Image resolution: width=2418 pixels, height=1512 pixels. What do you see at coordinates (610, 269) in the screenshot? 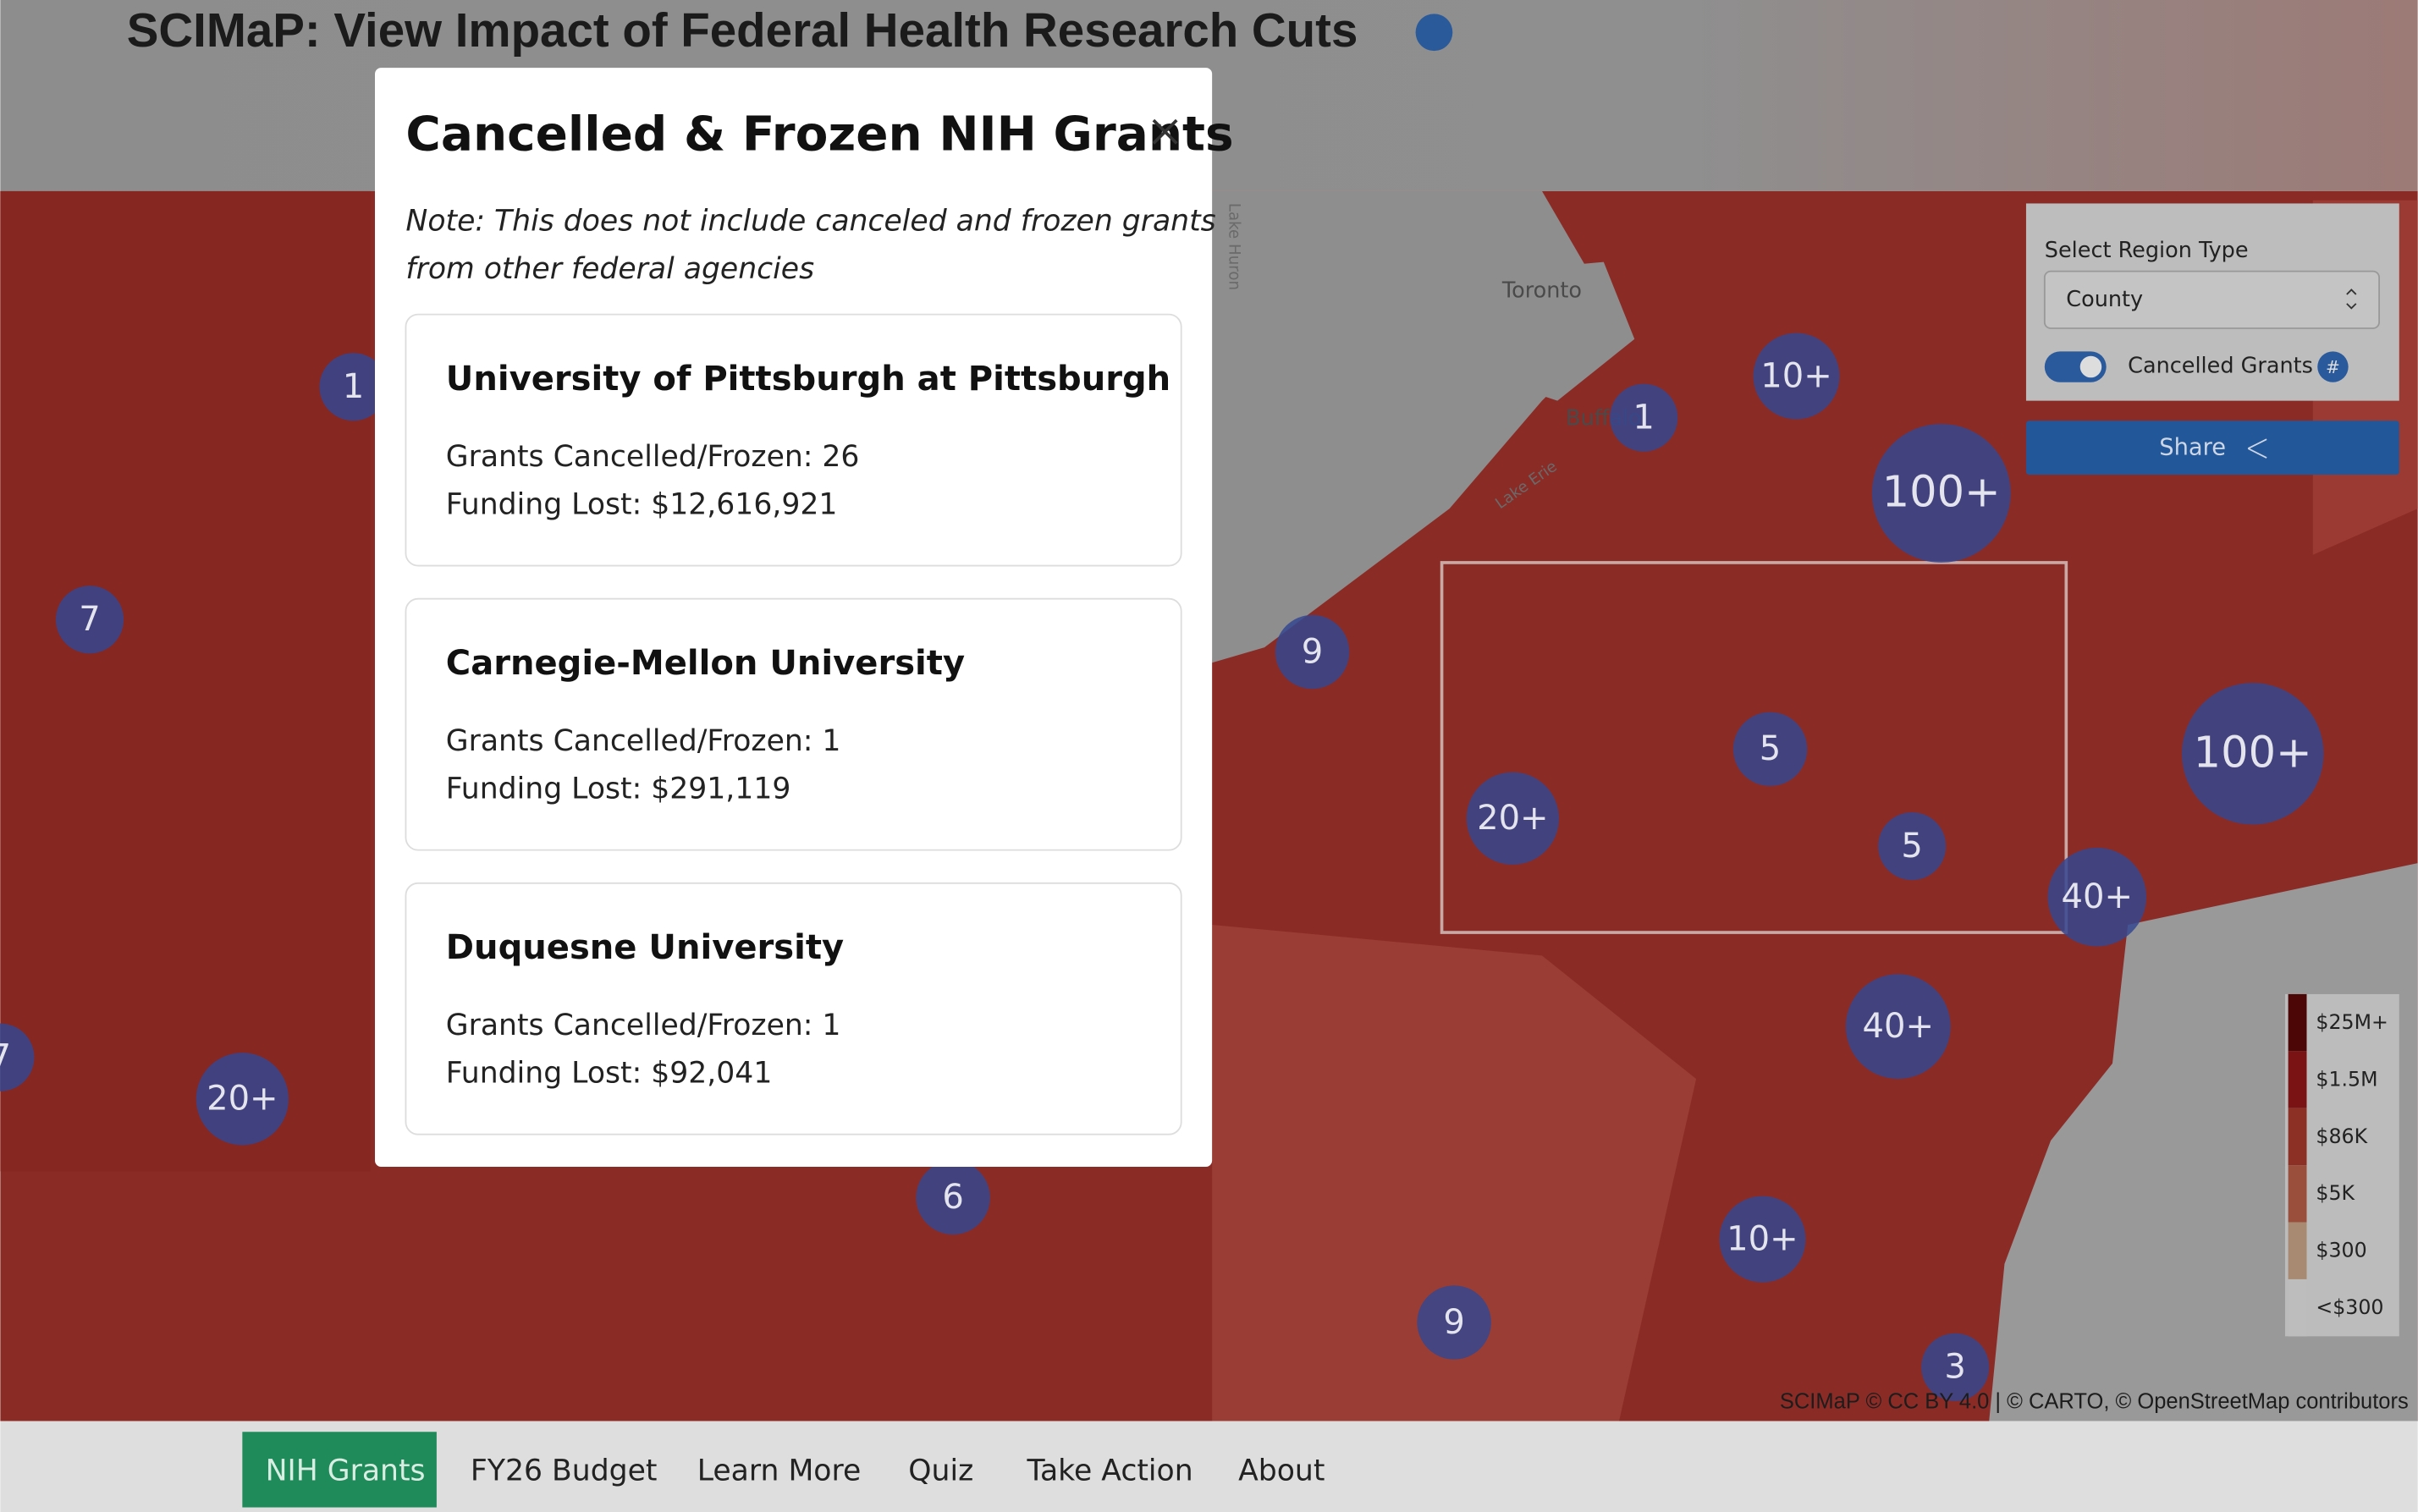
I see `modal-note: from other federal agencies` at bounding box center [610, 269].